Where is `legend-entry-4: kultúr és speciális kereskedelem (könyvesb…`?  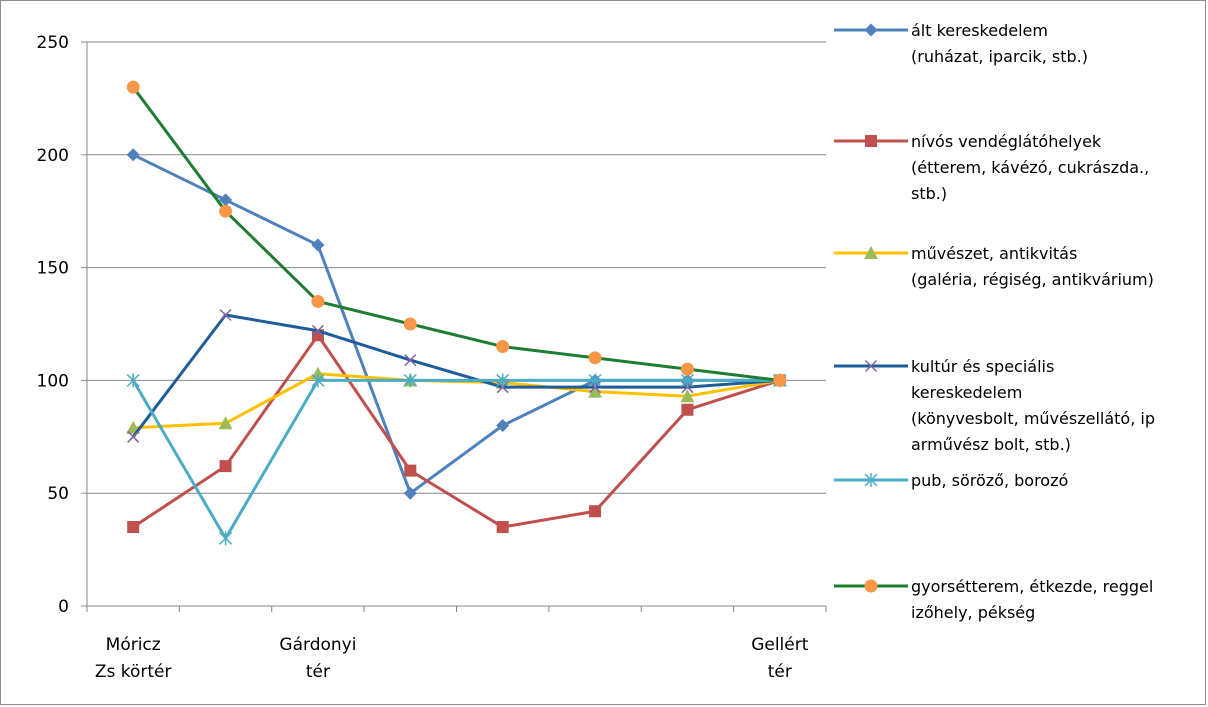 legend-entry-4: kultúr és speciális kereskedelem (könyvesb… is located at coordinates (994, 405).